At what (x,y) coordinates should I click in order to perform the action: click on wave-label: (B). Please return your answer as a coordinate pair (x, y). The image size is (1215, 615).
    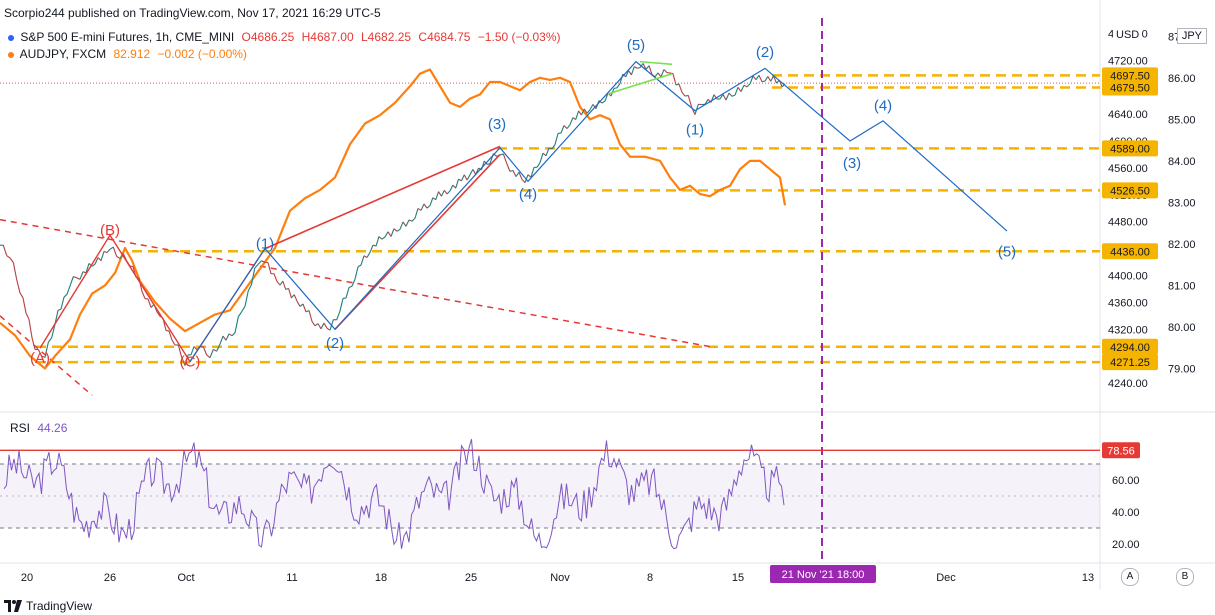
    Looking at the image, I should click on (110, 230).